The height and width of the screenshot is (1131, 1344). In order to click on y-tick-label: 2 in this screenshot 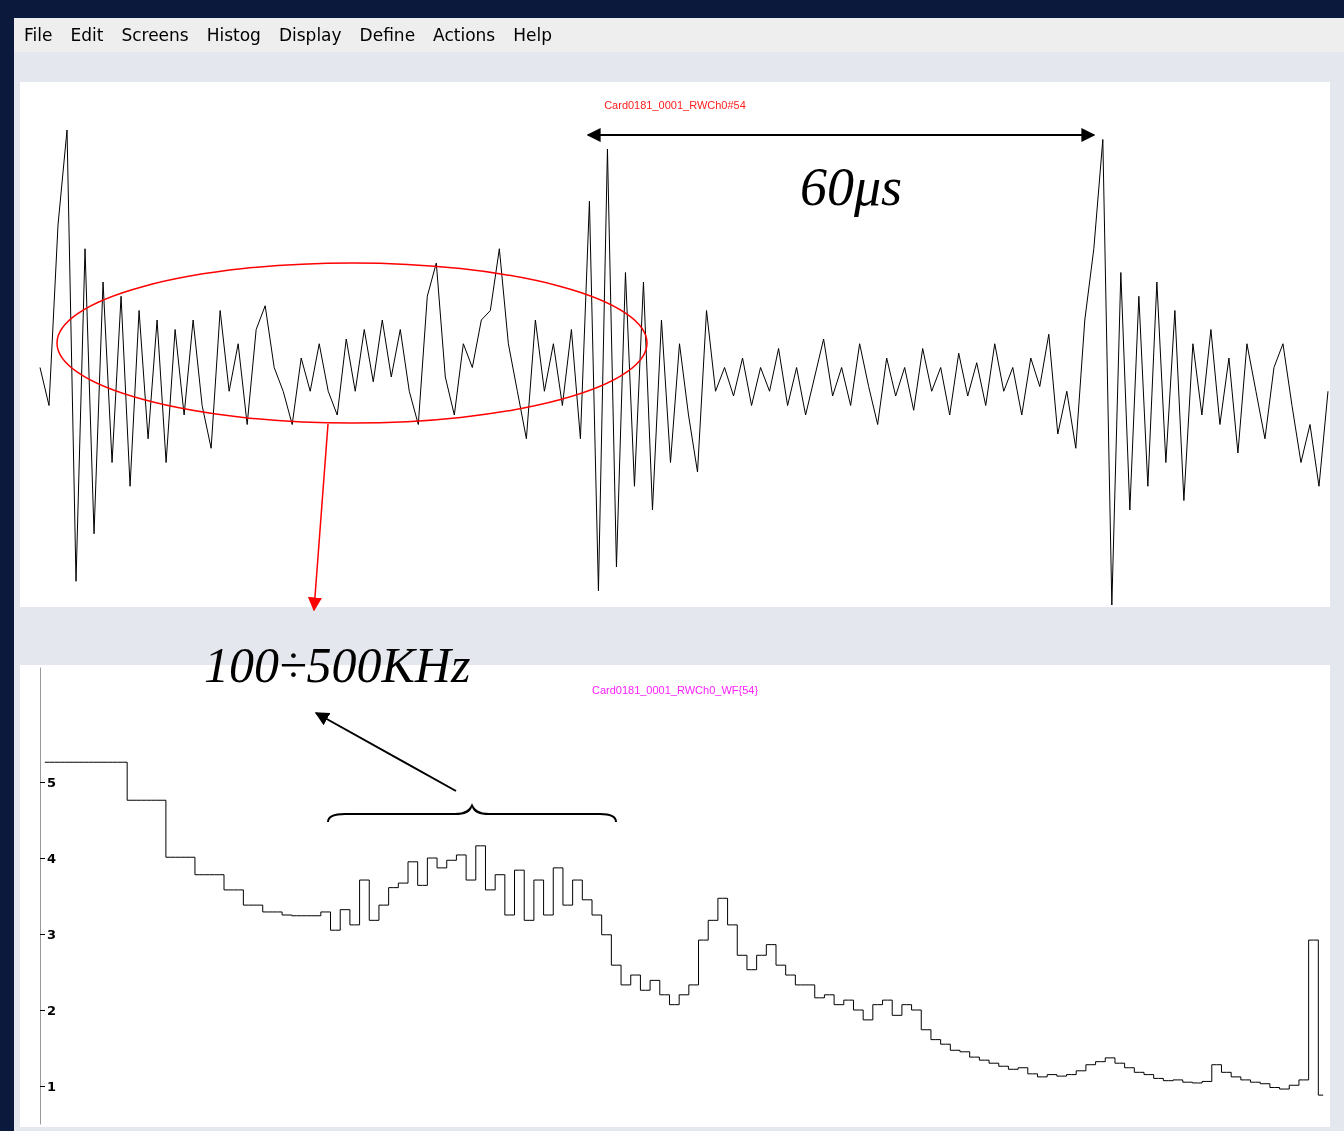, I will do `click(52, 1010)`.